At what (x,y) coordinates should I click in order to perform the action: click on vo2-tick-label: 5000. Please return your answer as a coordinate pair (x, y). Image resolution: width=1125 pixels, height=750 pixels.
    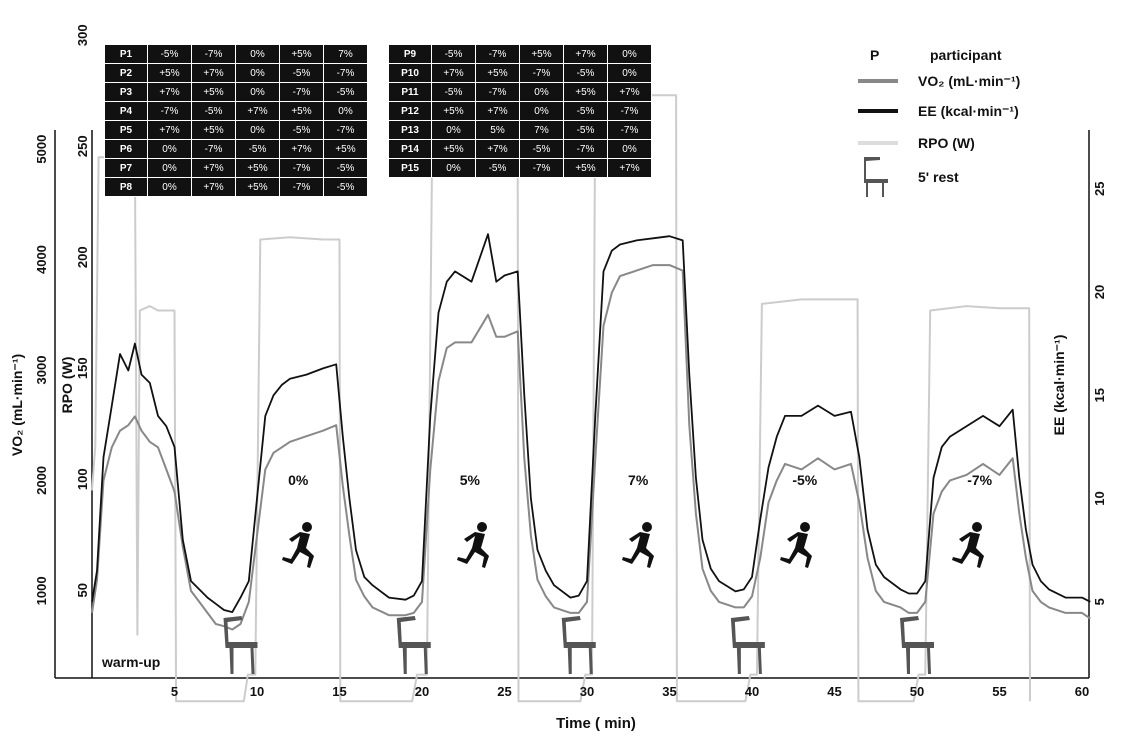
    Looking at the image, I should click on (41, 149).